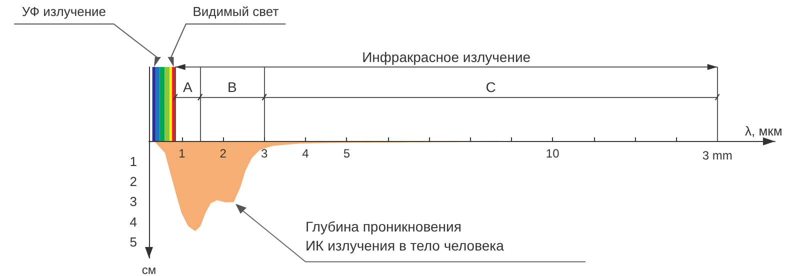  Describe the element at coordinates (553, 153) in the screenshot. I see `x-tick-label: 10` at that location.